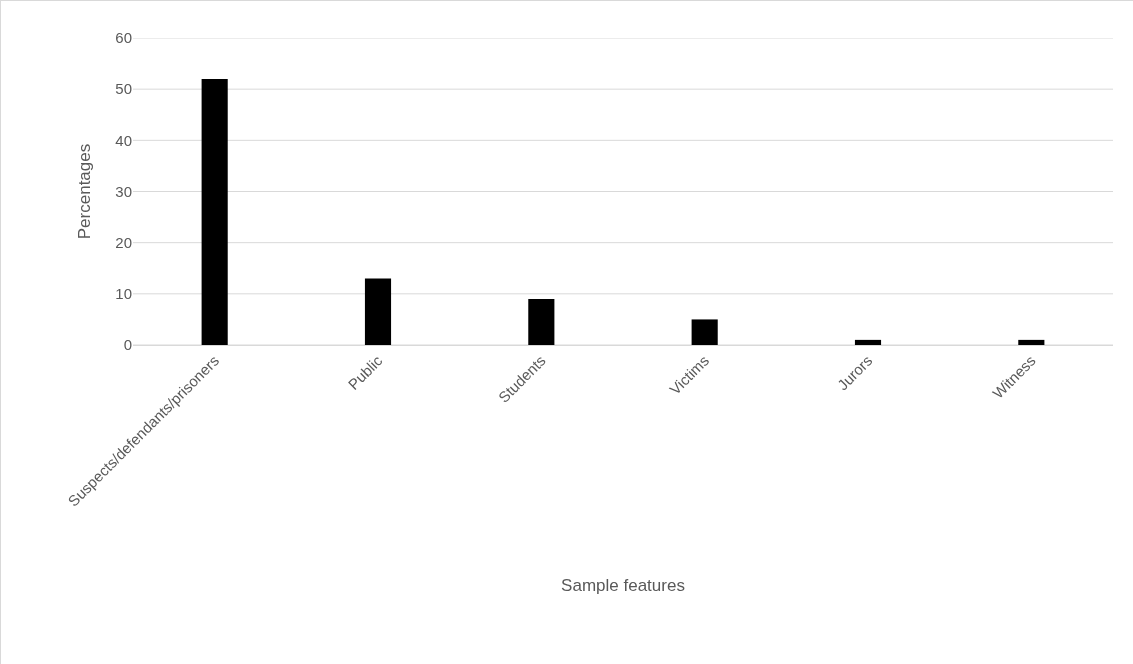 The image size is (1133, 664). I want to click on y-axis-title: Percentages, so click(84, 191).